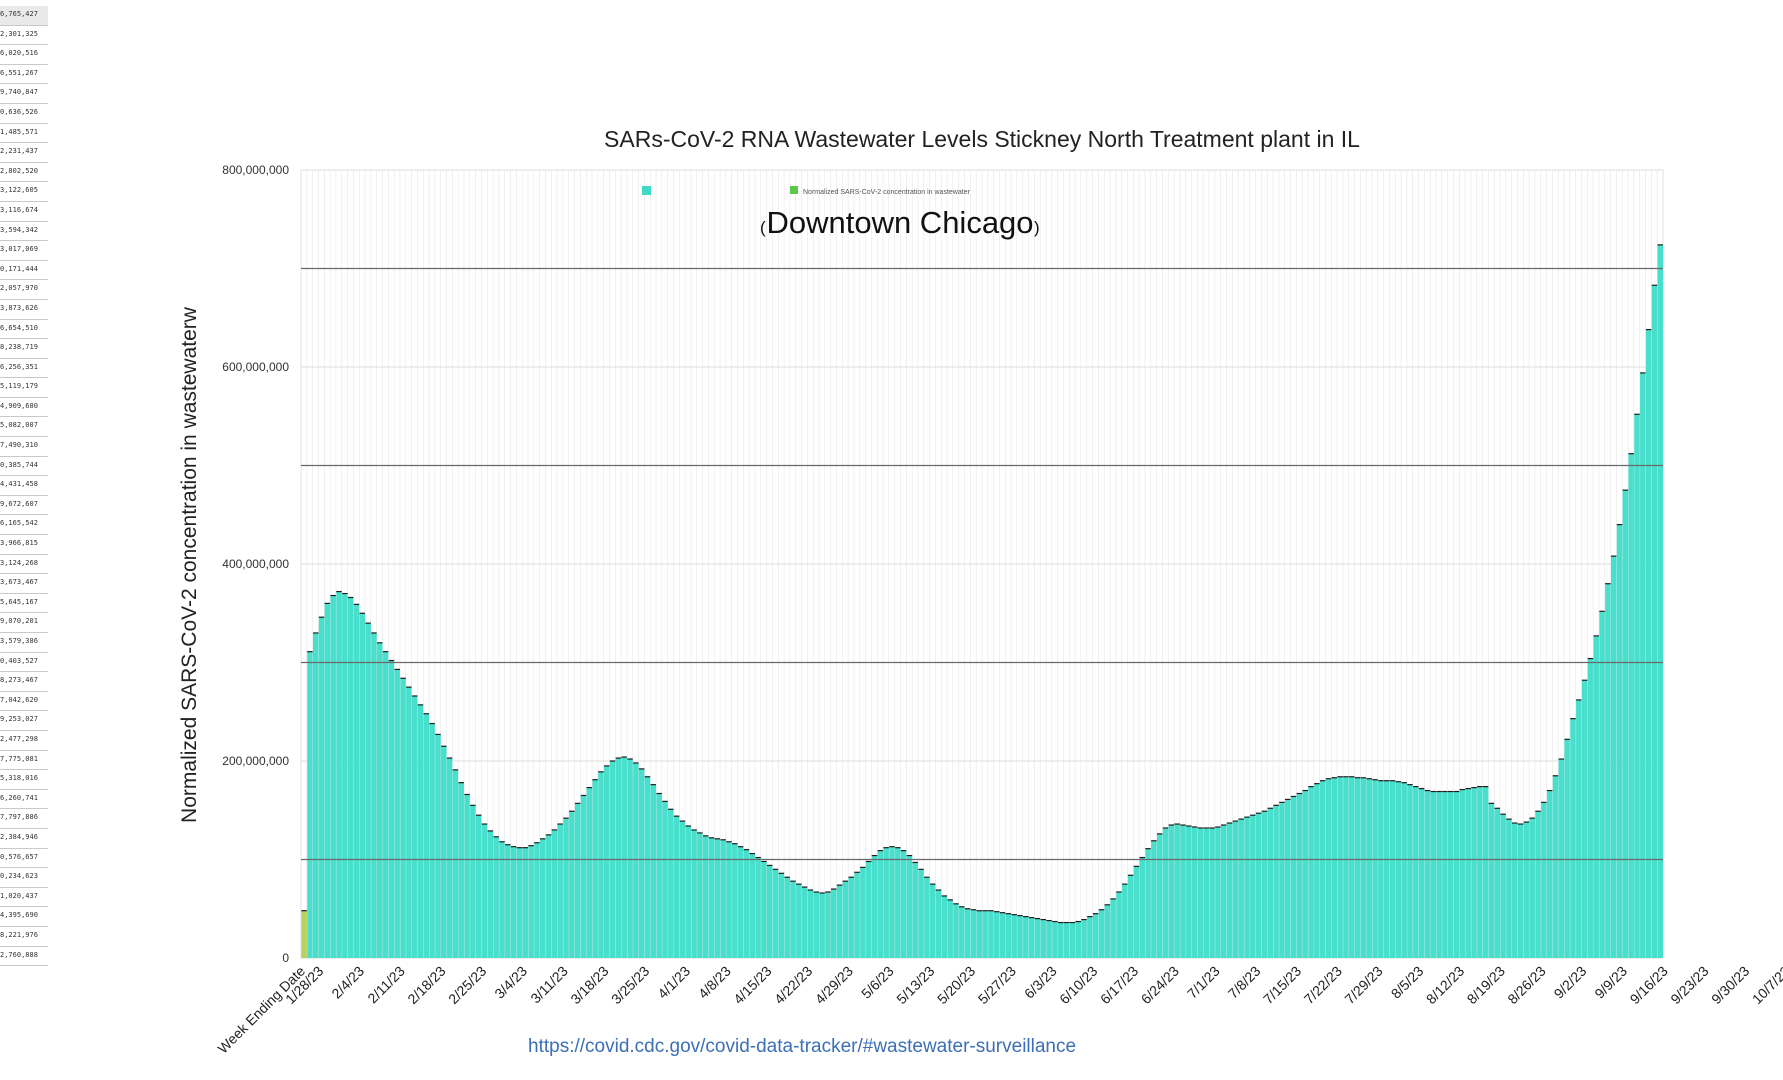 This screenshot has width=1783, height=1080. I want to click on side-number: 2,802,520, so click(24, 173).